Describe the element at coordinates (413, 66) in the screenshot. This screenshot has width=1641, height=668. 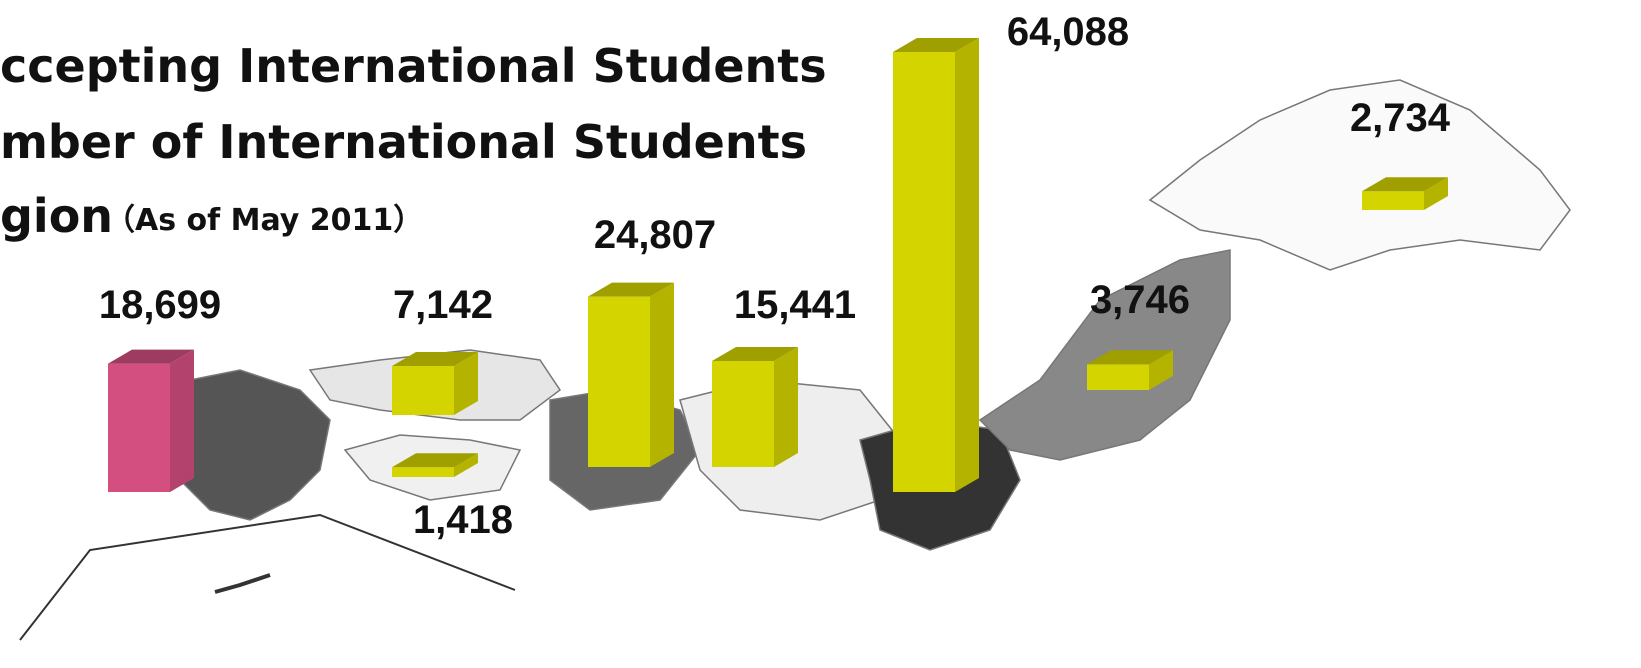
I see `title-line: ccepting International Students` at that location.